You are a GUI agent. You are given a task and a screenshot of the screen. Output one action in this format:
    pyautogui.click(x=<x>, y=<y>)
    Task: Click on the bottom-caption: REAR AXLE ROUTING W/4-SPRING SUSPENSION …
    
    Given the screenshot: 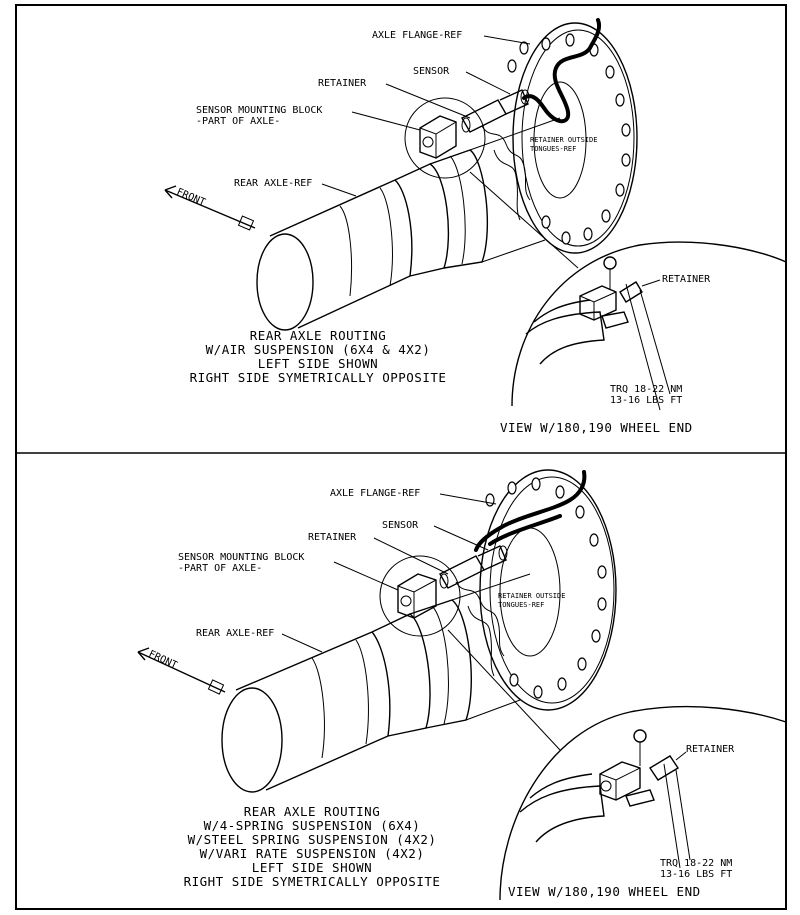 What is the action you would take?
    pyautogui.click(x=312, y=846)
    